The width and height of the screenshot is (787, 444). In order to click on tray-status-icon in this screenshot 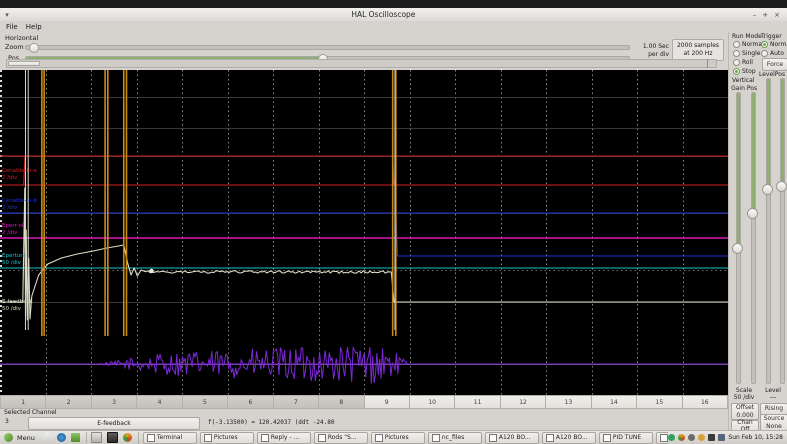, I will do `click(672, 437)`.